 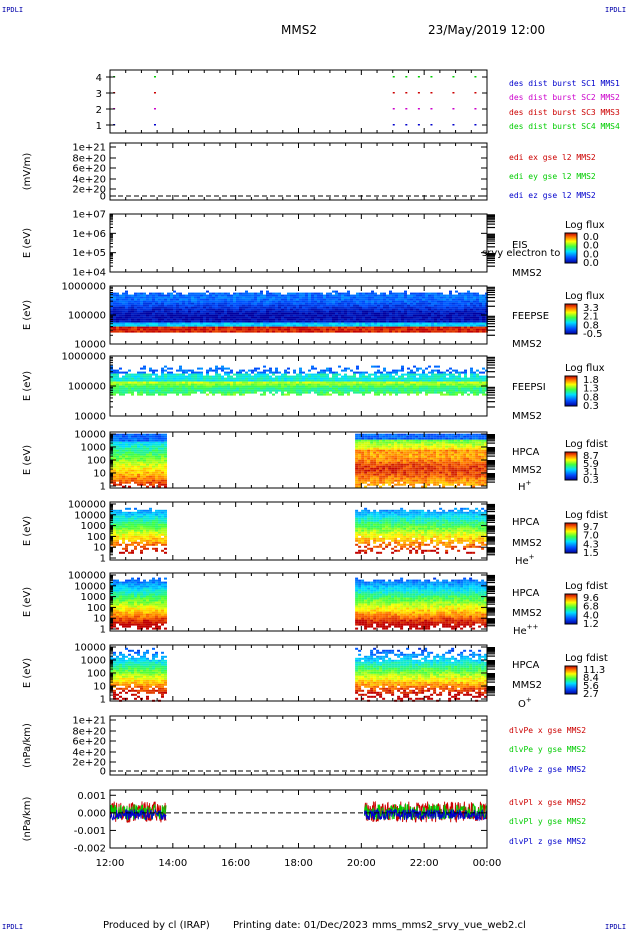 I want to click on eis-panel-frame, so click(x=298, y=243).